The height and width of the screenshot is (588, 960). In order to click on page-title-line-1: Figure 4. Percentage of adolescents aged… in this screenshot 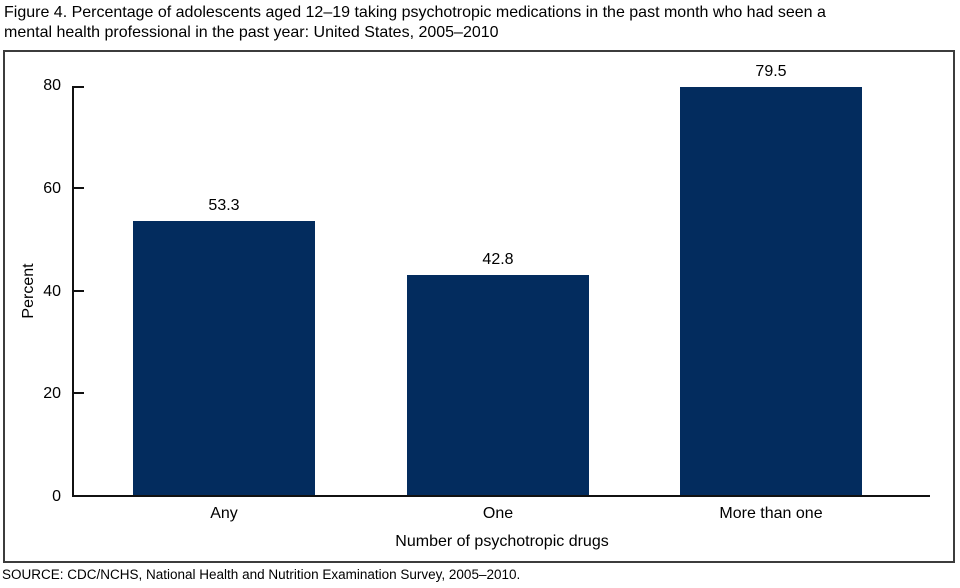, I will do `click(415, 12)`.